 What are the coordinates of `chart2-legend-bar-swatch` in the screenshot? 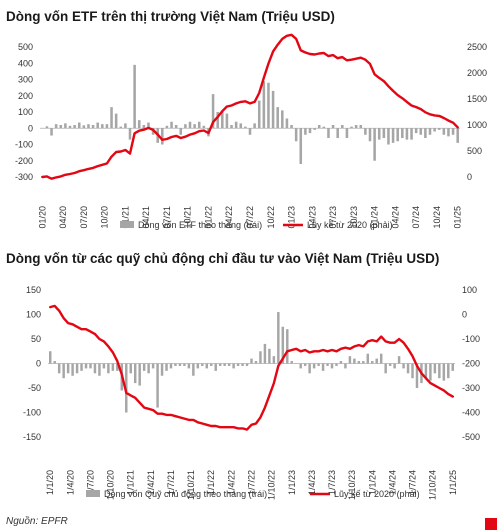 It's located at (93, 493).